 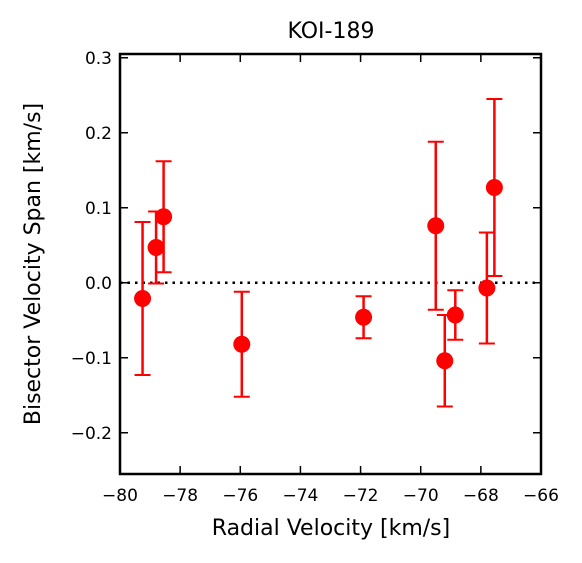 What do you see at coordinates (98, 209) in the screenshot?
I see `y-tick-label: 0.1` at bounding box center [98, 209].